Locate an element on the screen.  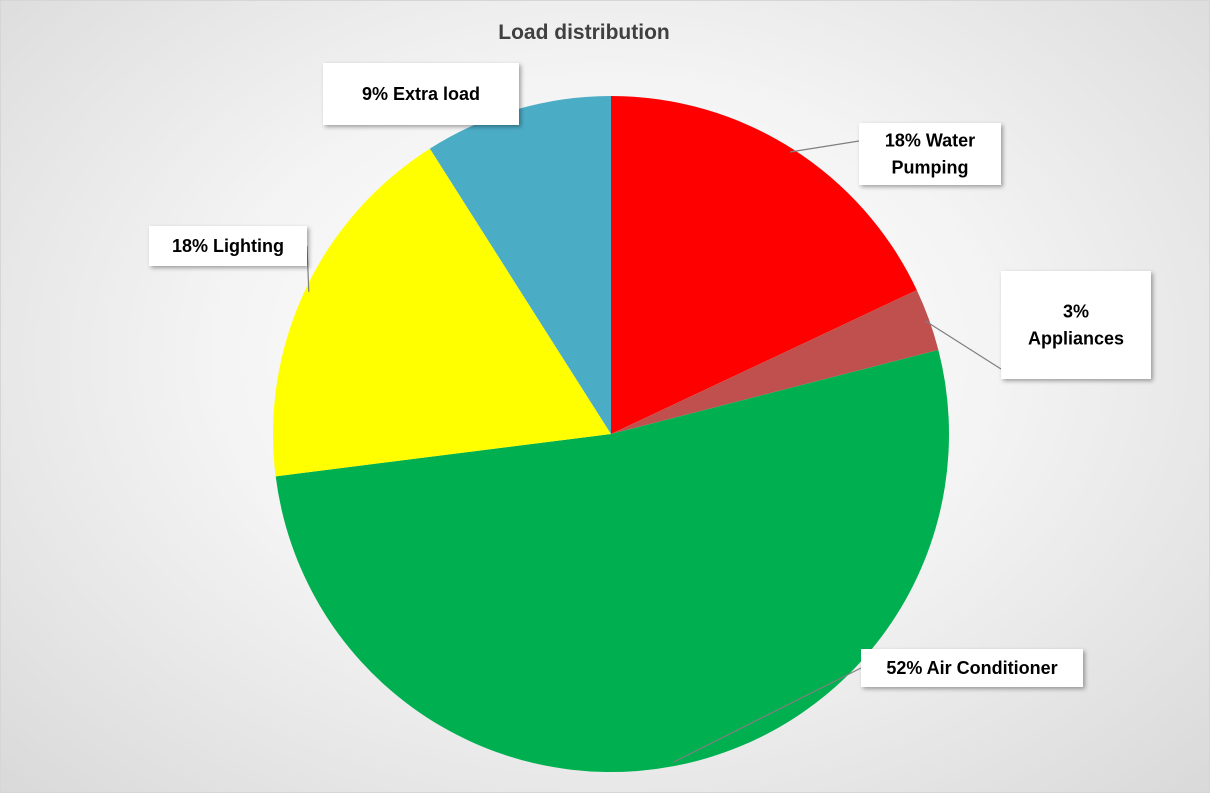
leader-line-water-pumping is located at coordinates (824, 146).